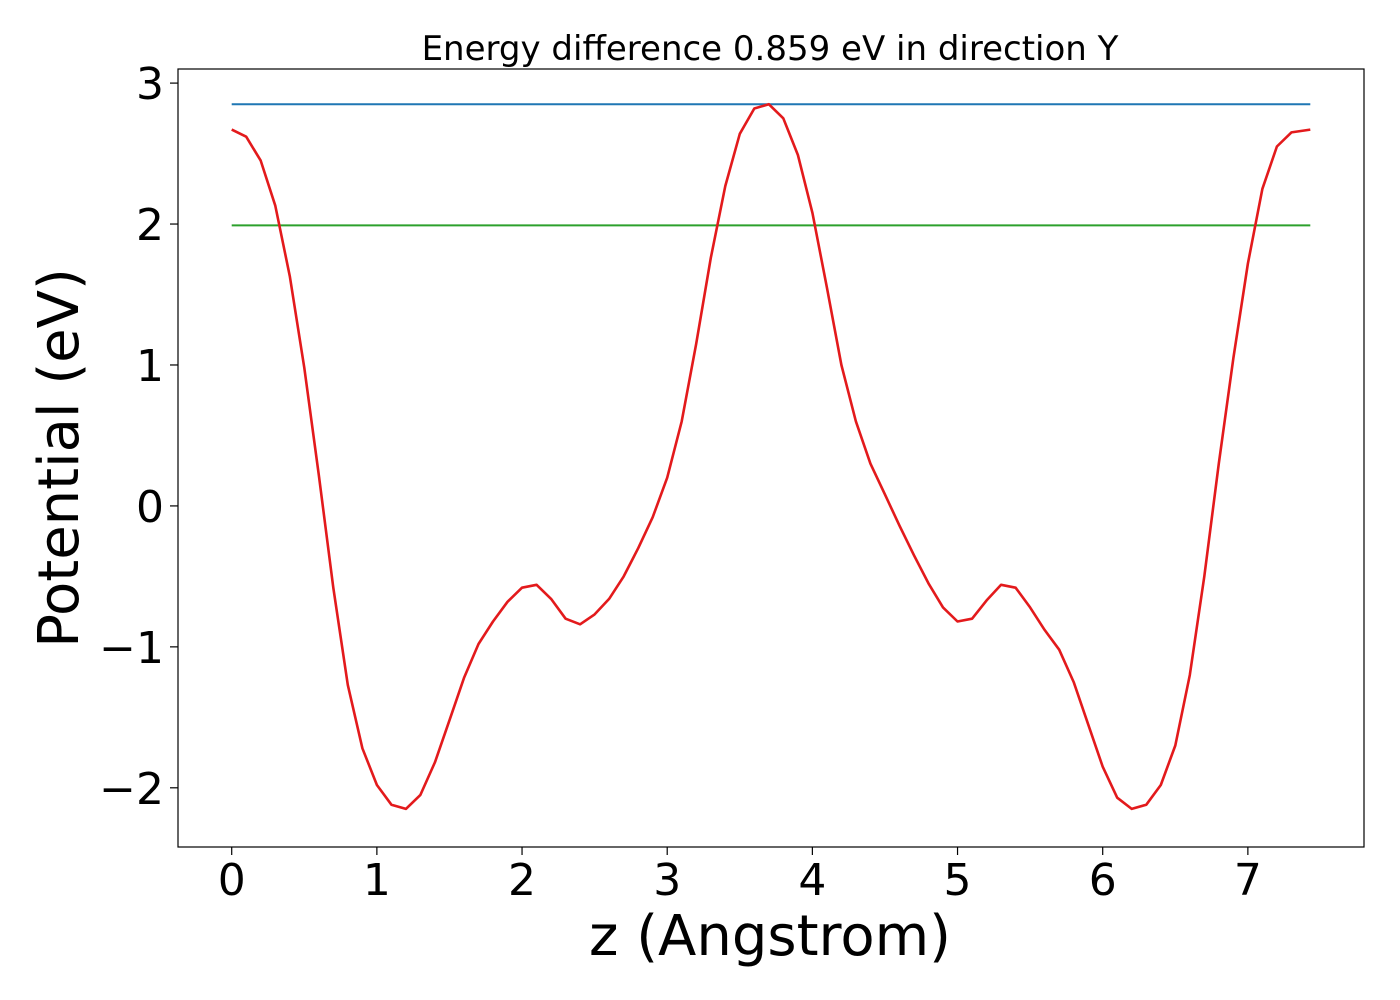  I want to click on x-tick-label: 4, so click(812, 880).